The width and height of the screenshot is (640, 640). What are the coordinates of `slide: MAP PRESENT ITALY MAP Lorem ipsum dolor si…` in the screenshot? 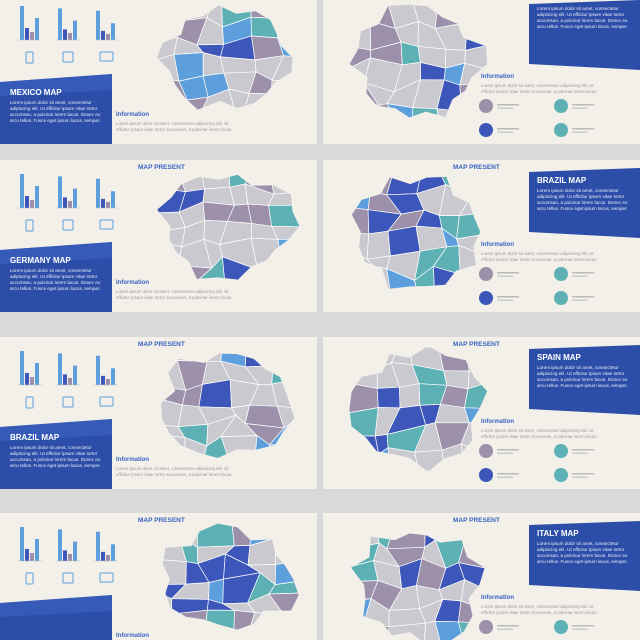 It's located at (481, 576).